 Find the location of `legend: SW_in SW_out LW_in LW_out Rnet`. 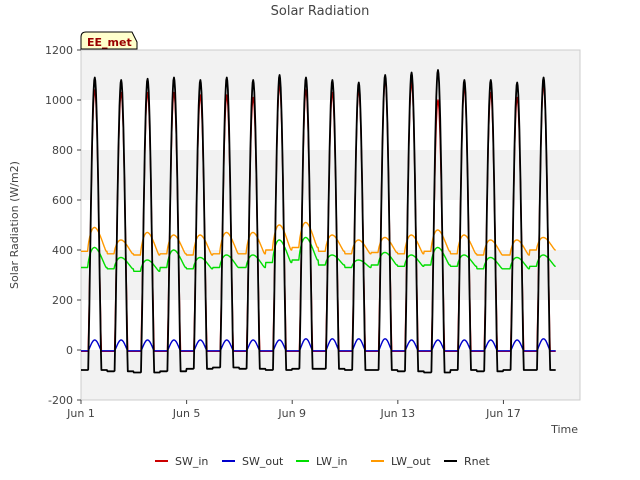

legend: SW_in SW_out LW_in LW_out Rnet is located at coordinates (322, 461).